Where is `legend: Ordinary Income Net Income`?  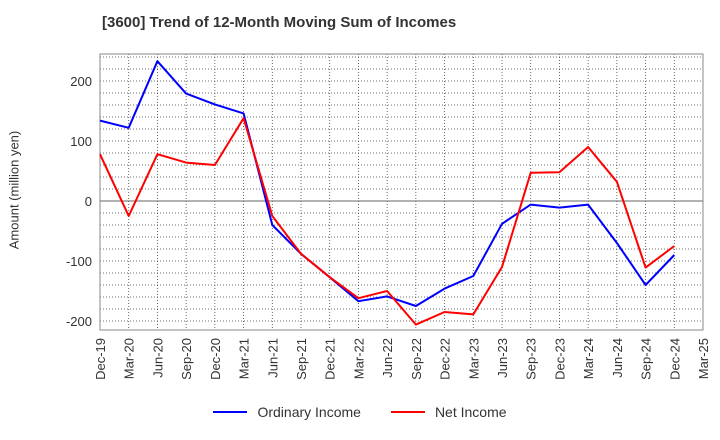 legend: Ordinary Income Net Income is located at coordinates (360, 412).